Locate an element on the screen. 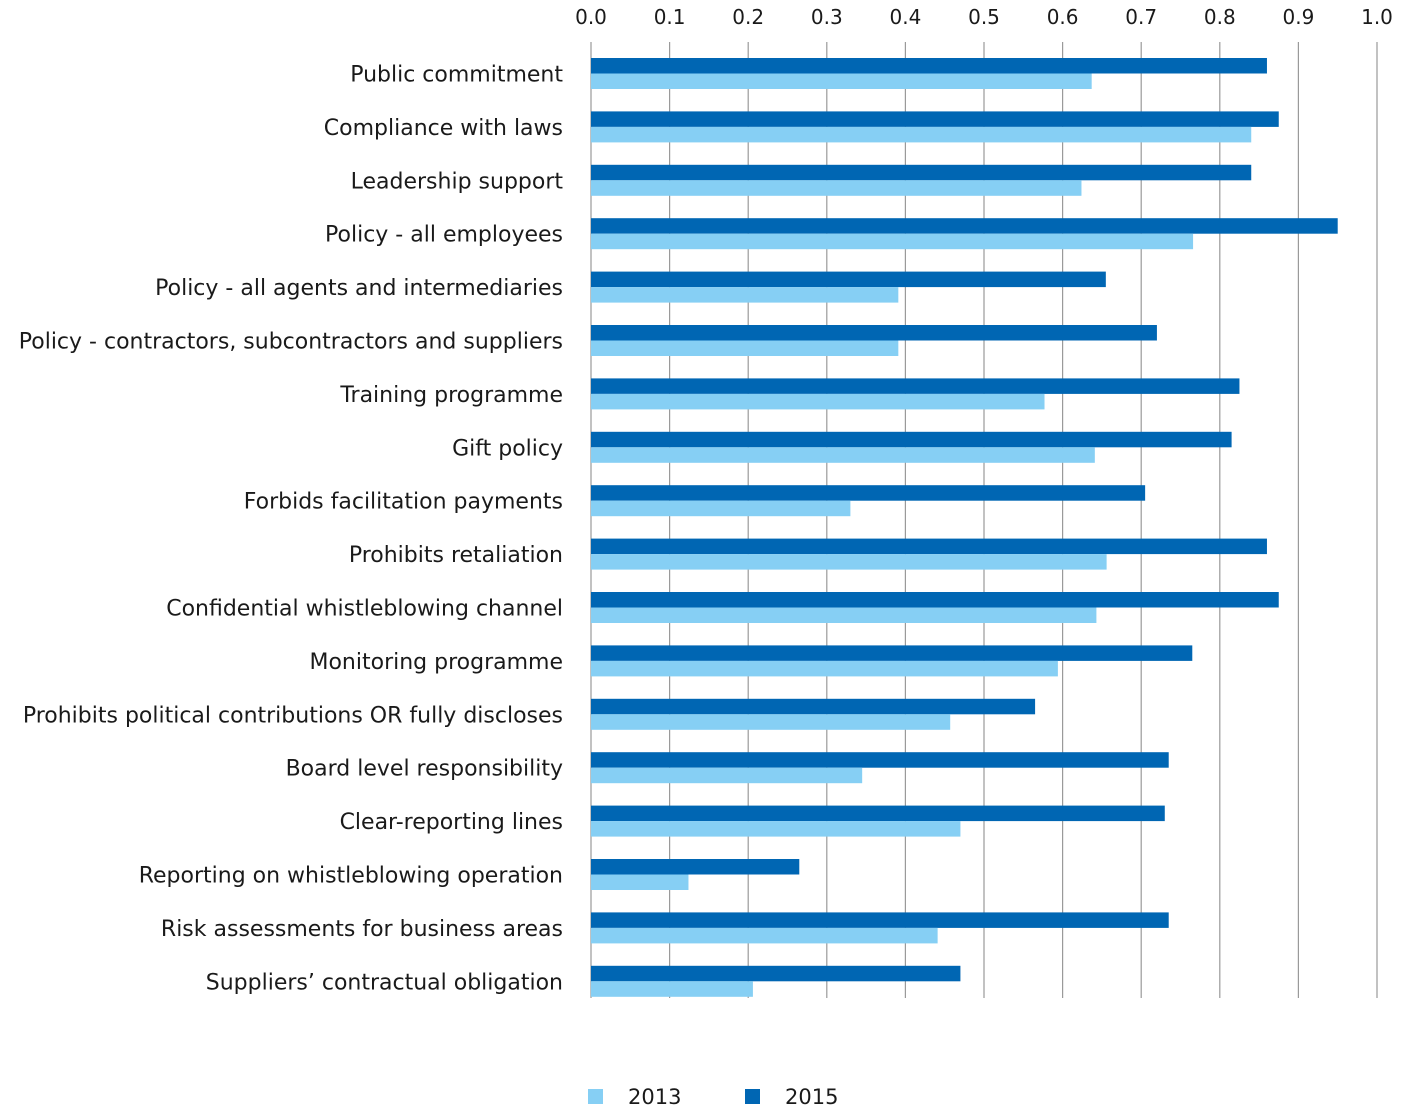  legend-label-2013: 2013 is located at coordinates (654, 1097).